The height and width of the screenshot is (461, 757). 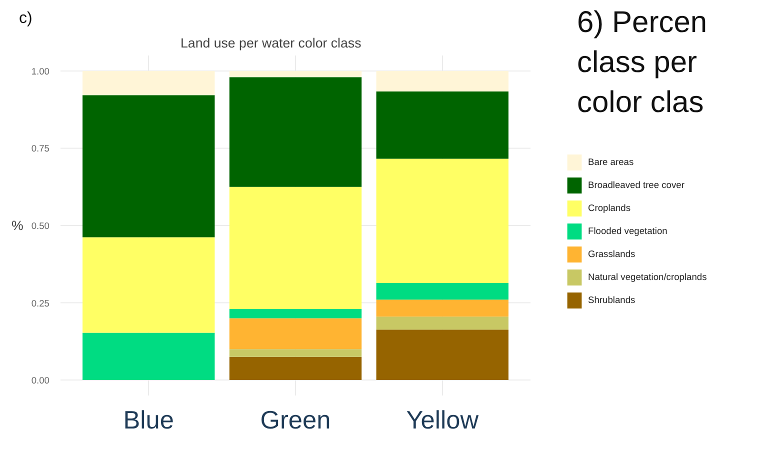 What do you see at coordinates (611, 162) in the screenshot?
I see `legend-label: Bare areas` at bounding box center [611, 162].